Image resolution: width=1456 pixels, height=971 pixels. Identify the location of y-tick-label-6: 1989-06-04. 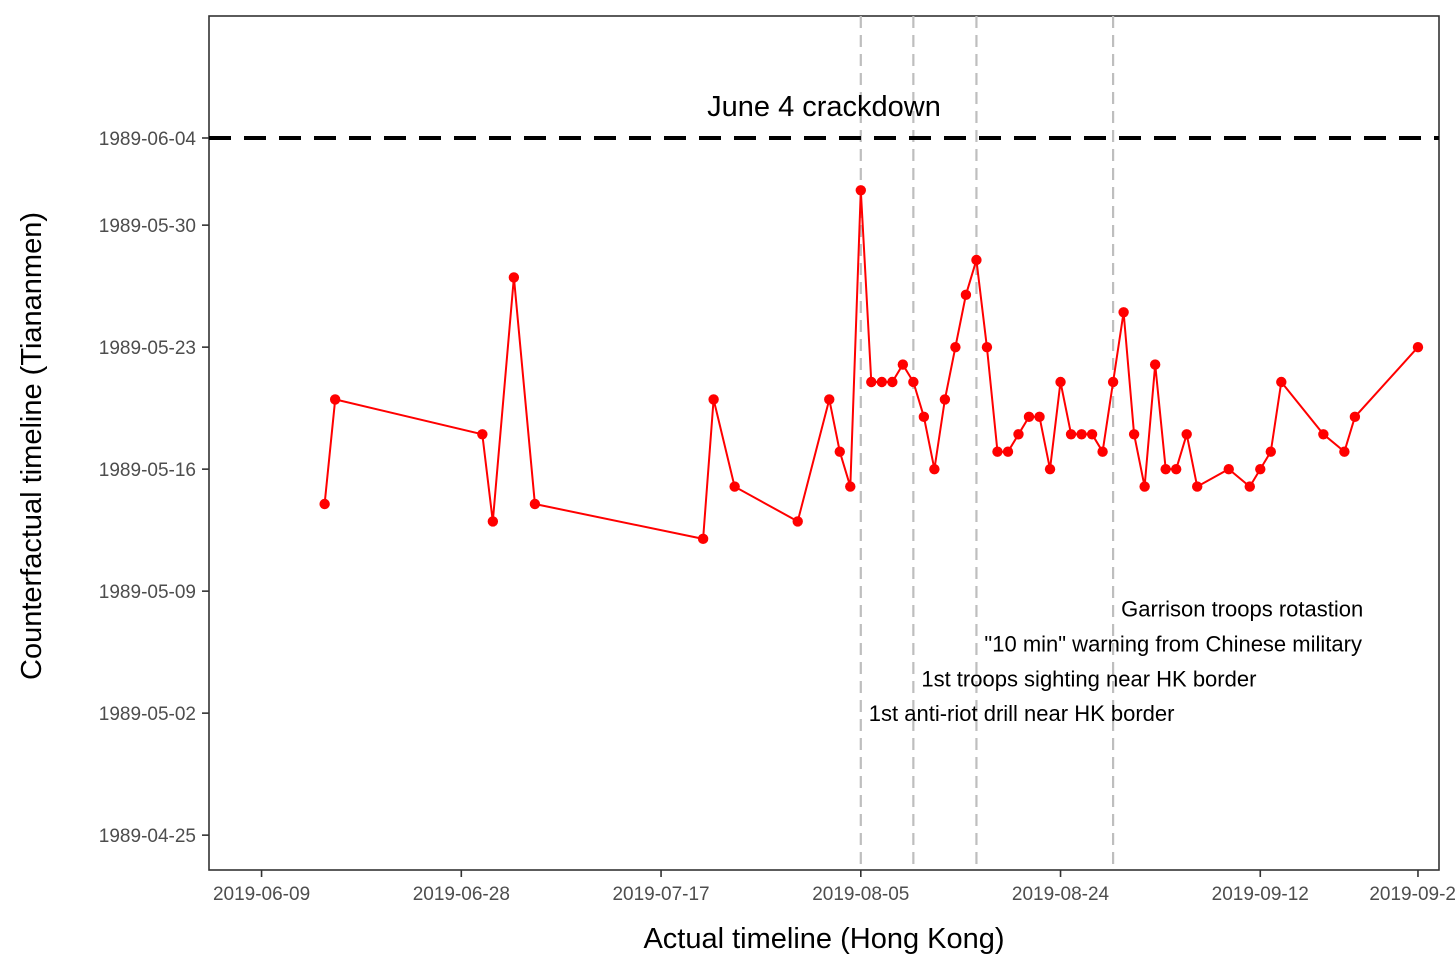
(148, 139).